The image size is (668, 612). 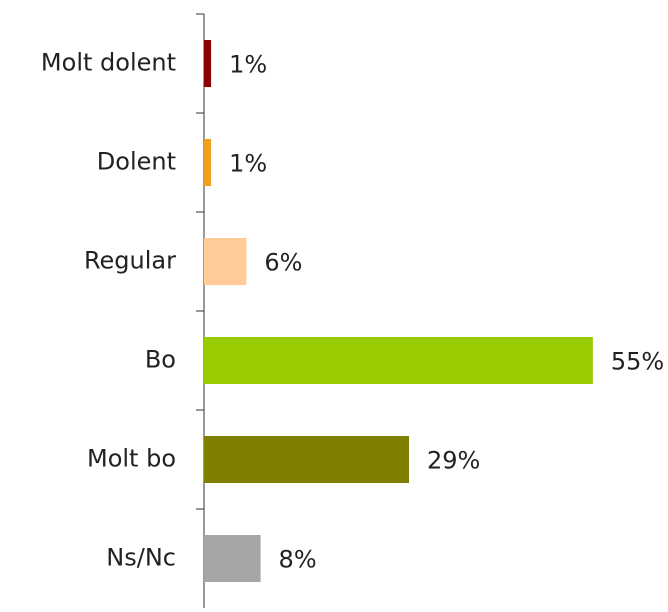 What do you see at coordinates (108, 63) in the screenshot?
I see `category-label: Molt dolent` at bounding box center [108, 63].